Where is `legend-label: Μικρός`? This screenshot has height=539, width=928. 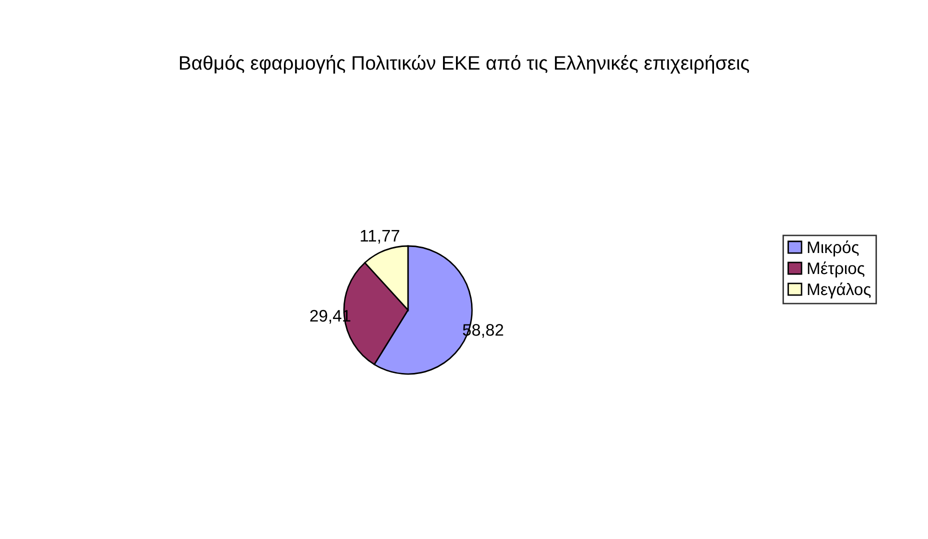
legend-label: Μικρός is located at coordinates (833, 248).